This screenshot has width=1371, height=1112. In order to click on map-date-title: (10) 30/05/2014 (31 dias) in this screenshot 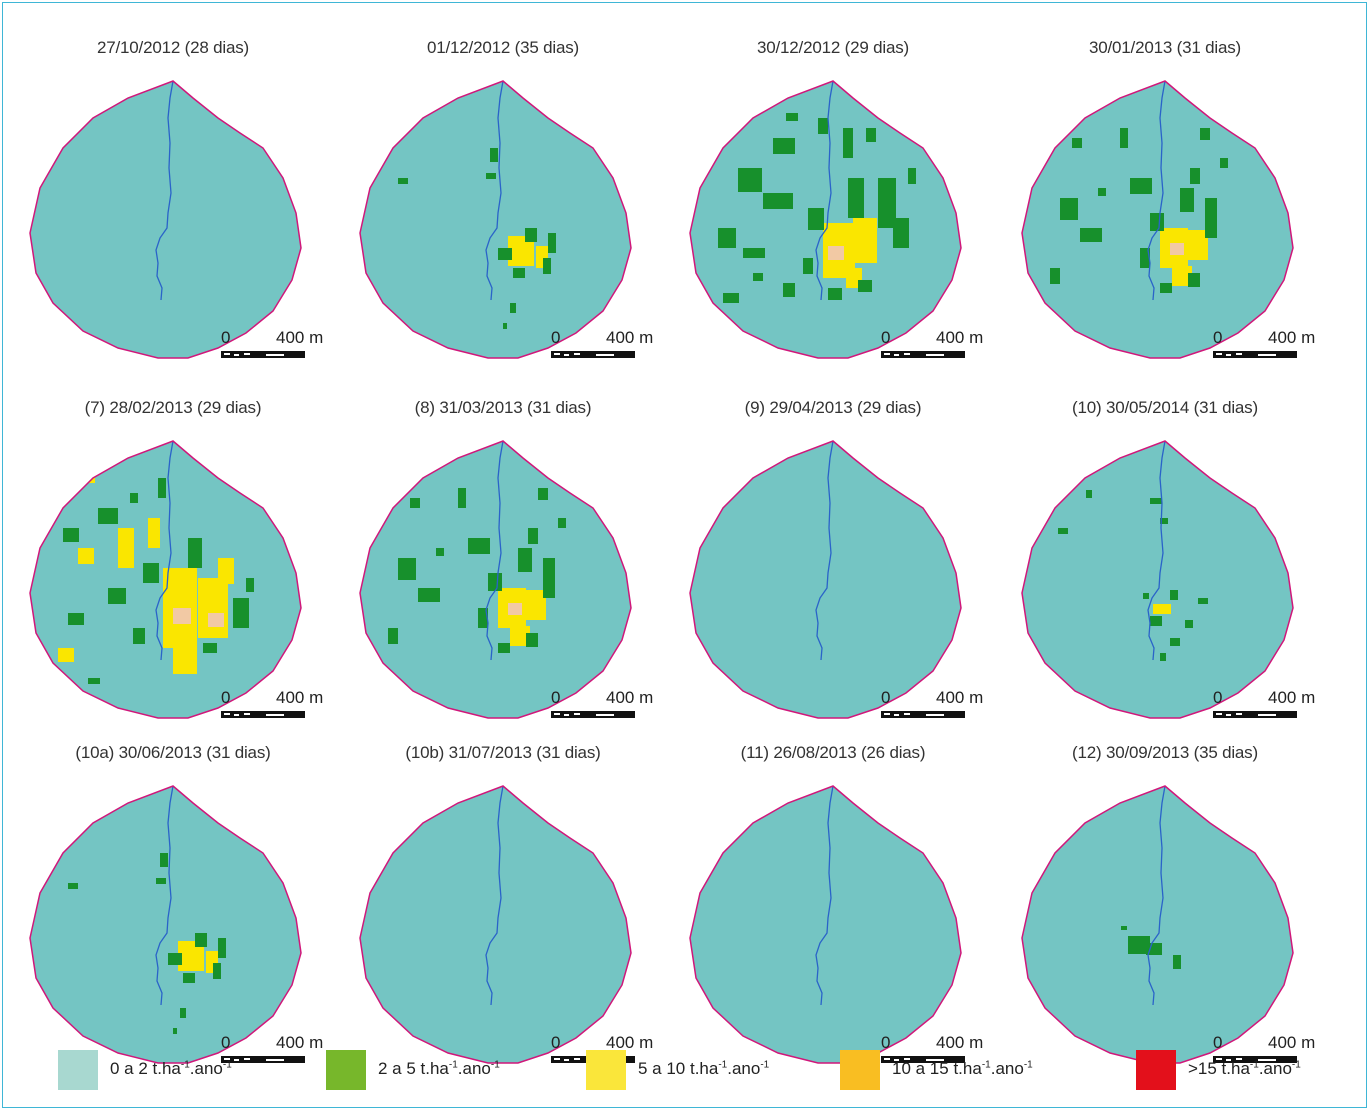, I will do `click(1165, 407)`.